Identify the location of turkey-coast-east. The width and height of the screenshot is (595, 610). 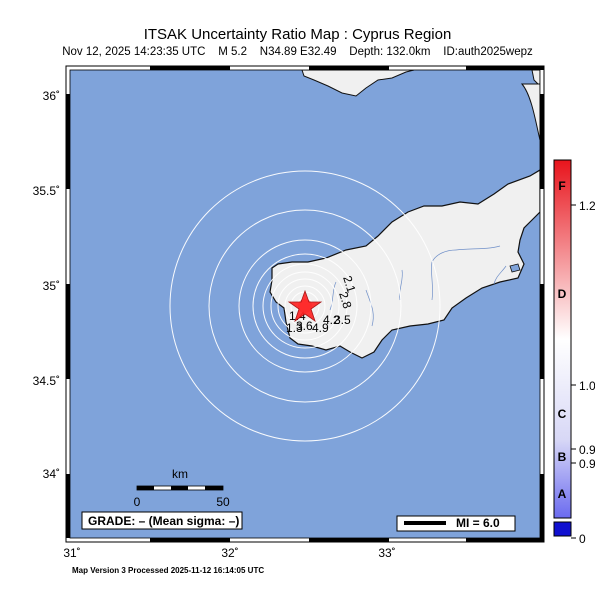
(535, 78).